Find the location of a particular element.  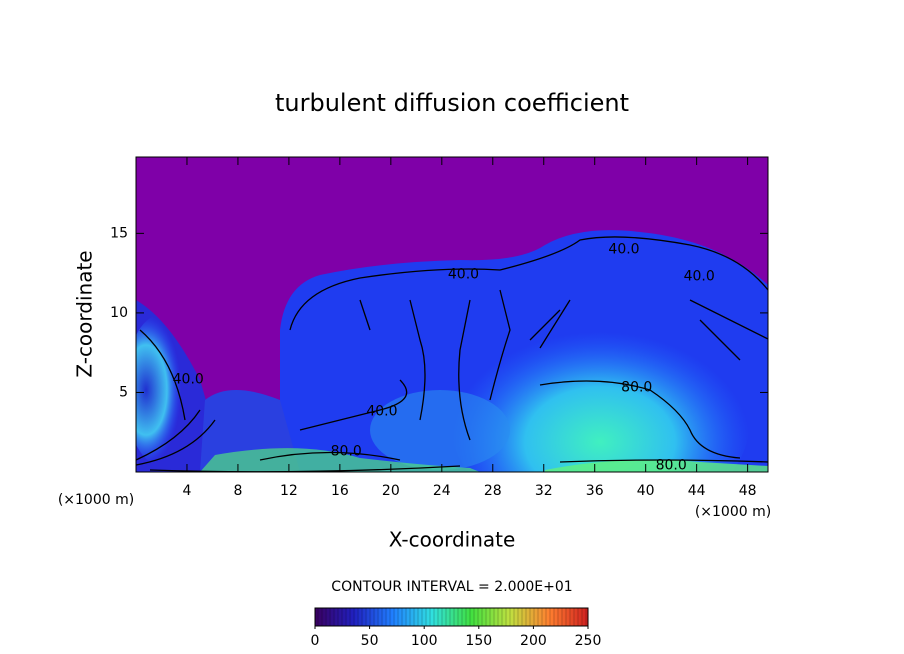

x-tick-label: 44 is located at coordinates (697, 491).